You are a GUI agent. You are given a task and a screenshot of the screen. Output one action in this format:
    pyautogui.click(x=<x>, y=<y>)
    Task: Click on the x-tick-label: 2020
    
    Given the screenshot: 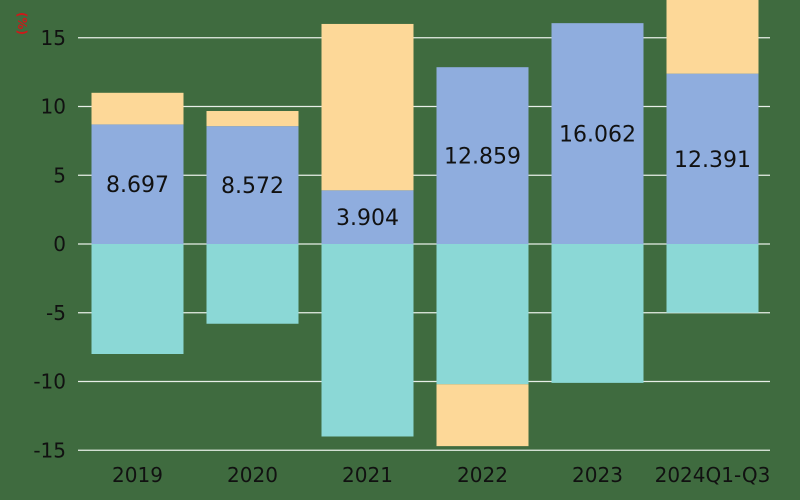 What is the action you would take?
    pyautogui.click(x=252, y=475)
    